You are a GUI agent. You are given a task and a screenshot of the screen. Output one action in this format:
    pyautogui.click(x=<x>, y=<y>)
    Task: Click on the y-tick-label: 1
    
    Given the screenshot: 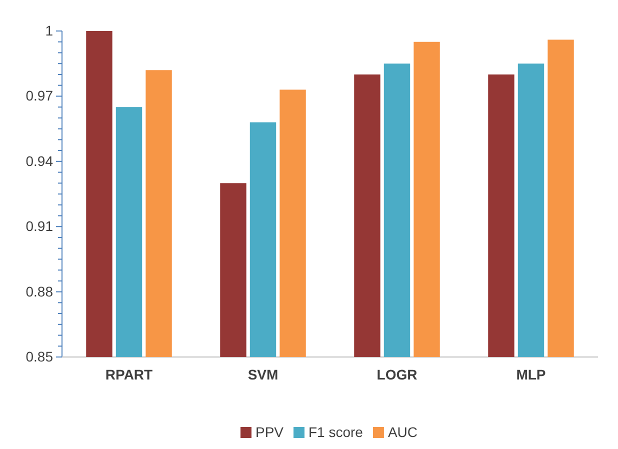 What is the action you would take?
    pyautogui.click(x=49, y=30)
    